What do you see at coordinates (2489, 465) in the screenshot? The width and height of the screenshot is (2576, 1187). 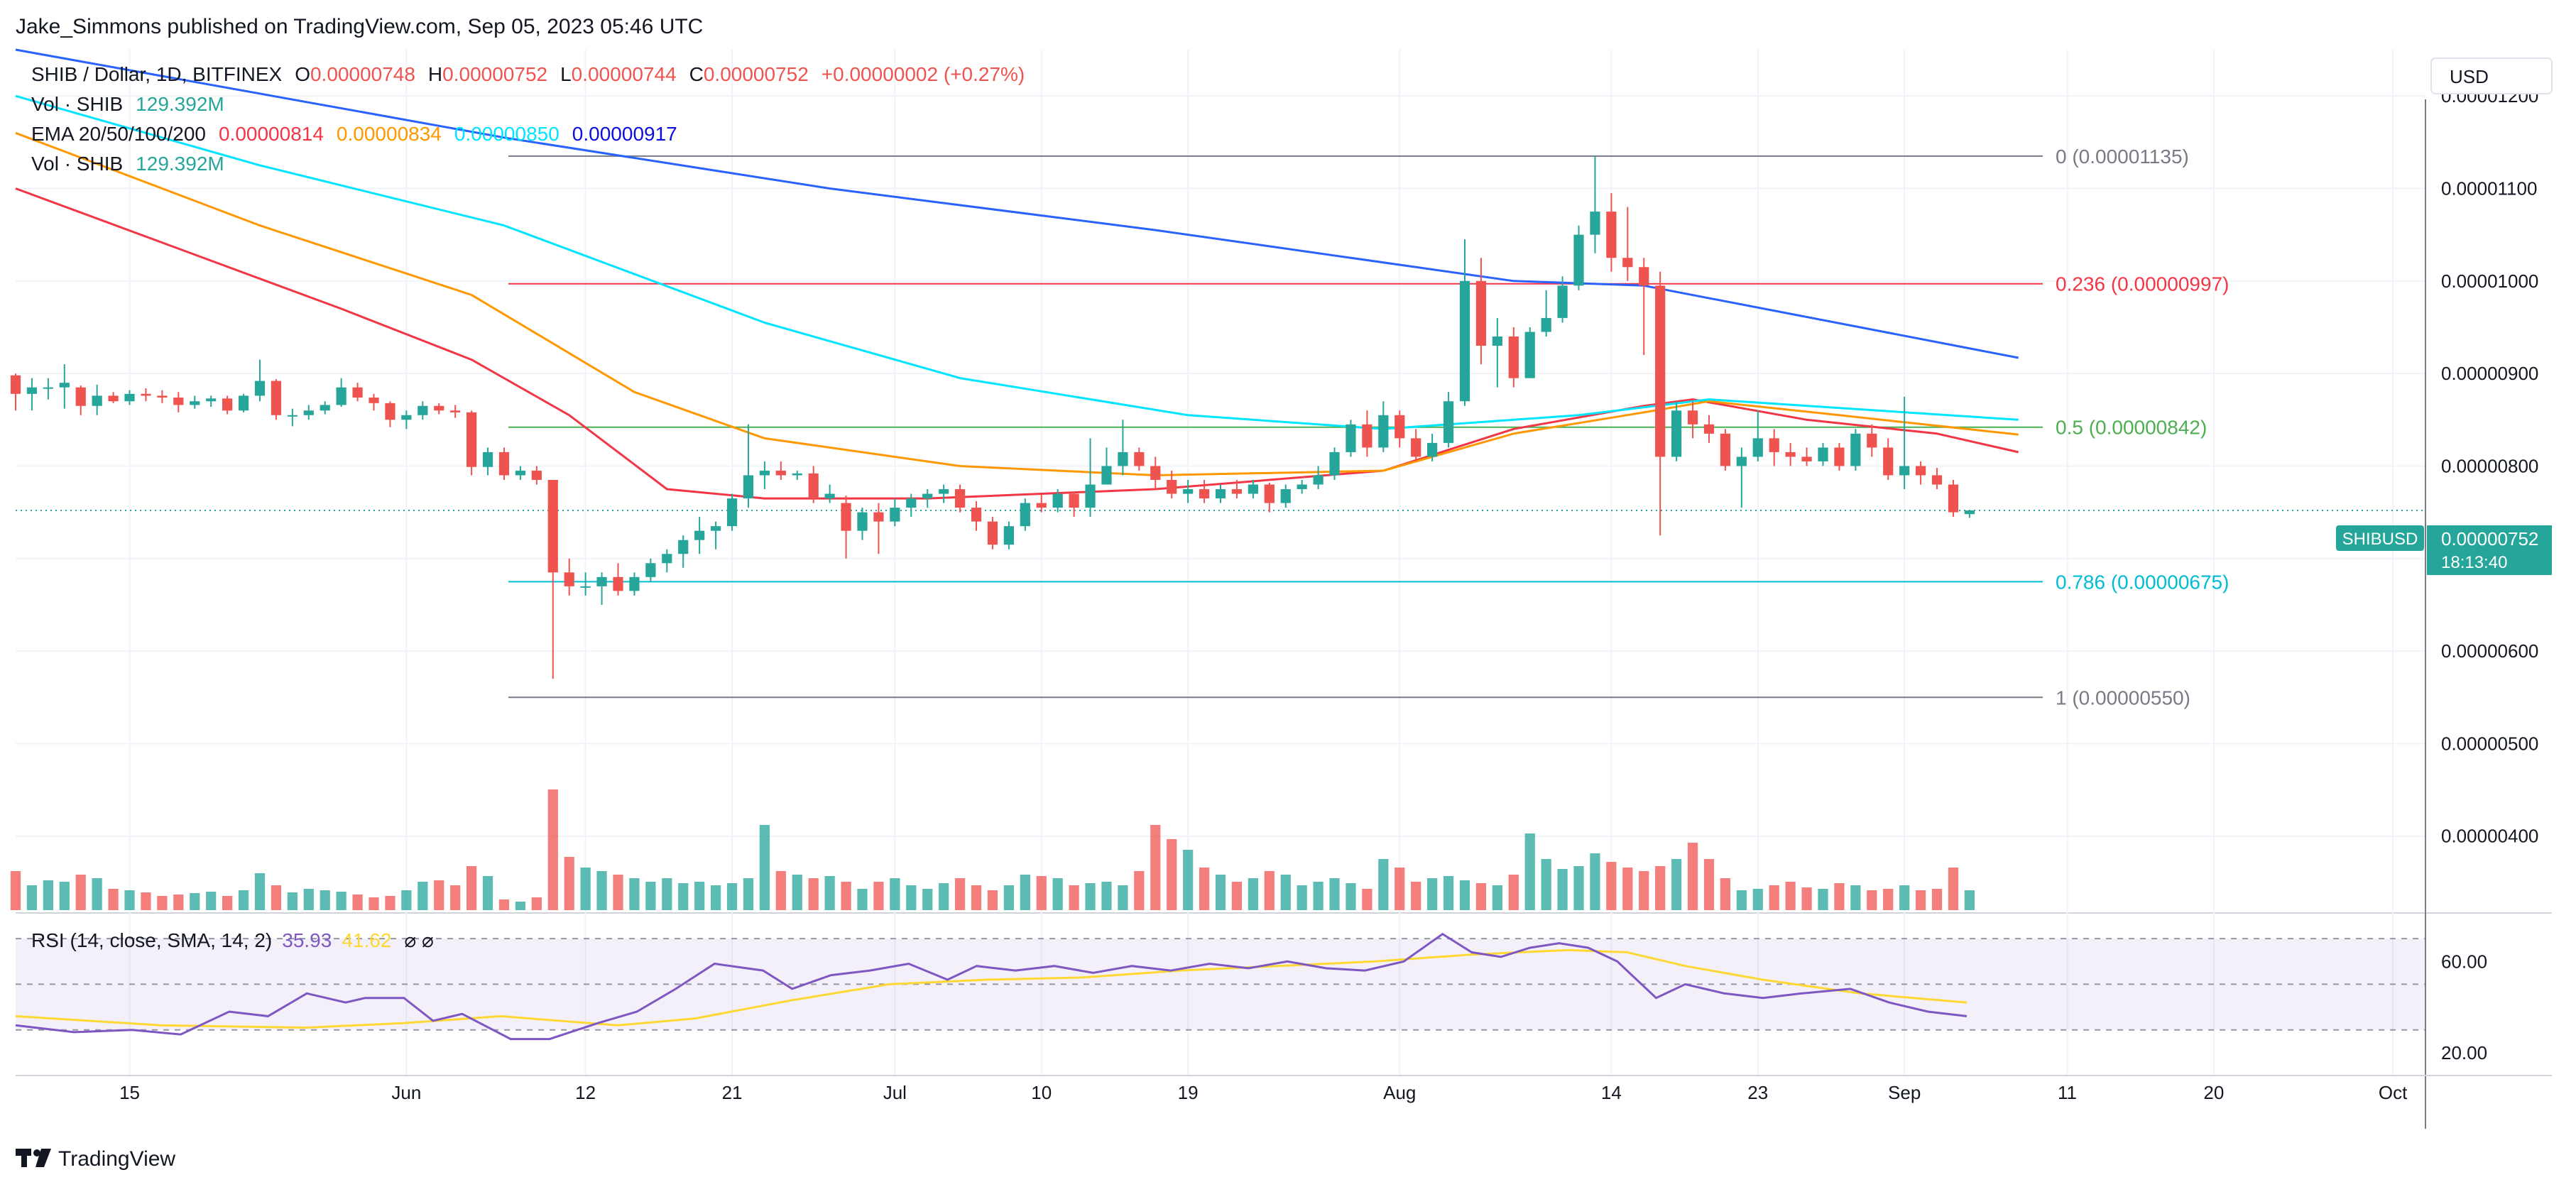 I see `price-tick-label: 0.00000800` at bounding box center [2489, 465].